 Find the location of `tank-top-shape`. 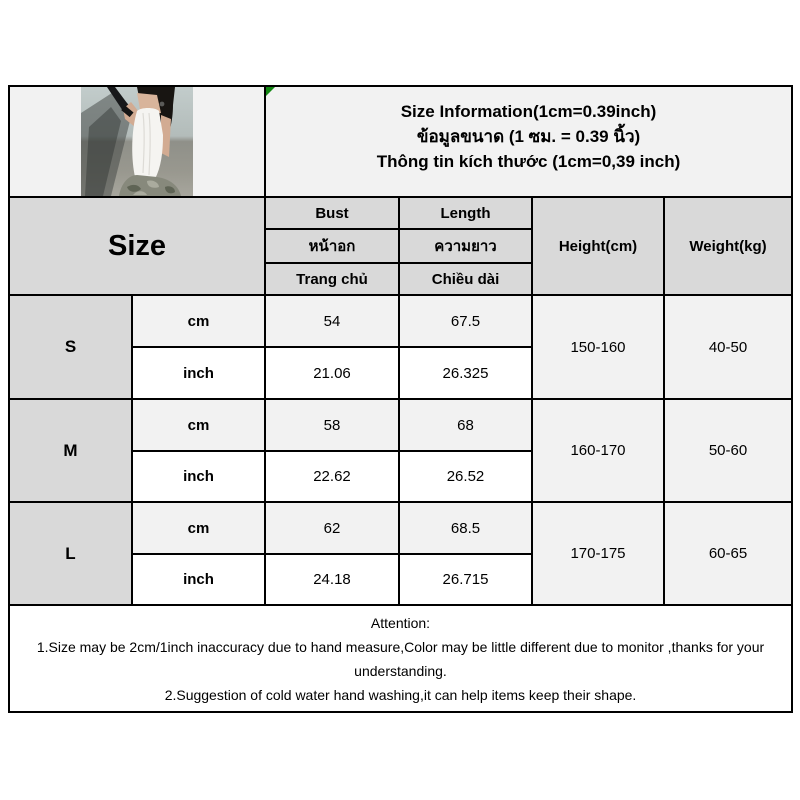

tank-top-shape is located at coordinates (147, 143).